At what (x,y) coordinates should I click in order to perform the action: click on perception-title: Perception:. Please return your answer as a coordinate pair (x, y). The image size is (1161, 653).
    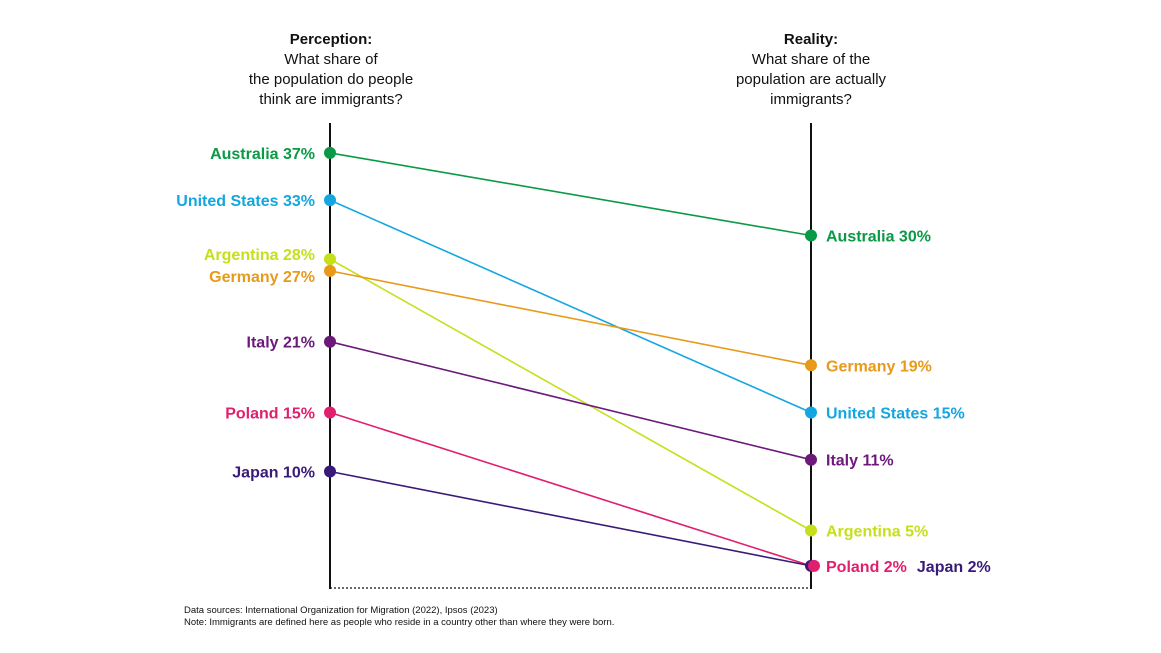
    Looking at the image, I should click on (331, 39).